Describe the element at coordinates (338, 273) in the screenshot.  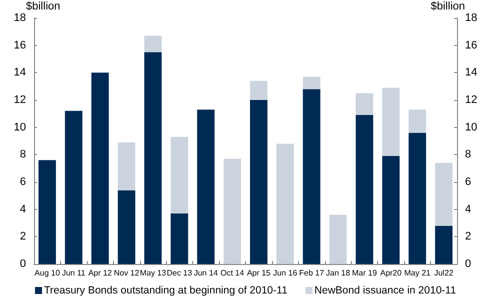
I see `x-tick-label: Jan 18` at that location.